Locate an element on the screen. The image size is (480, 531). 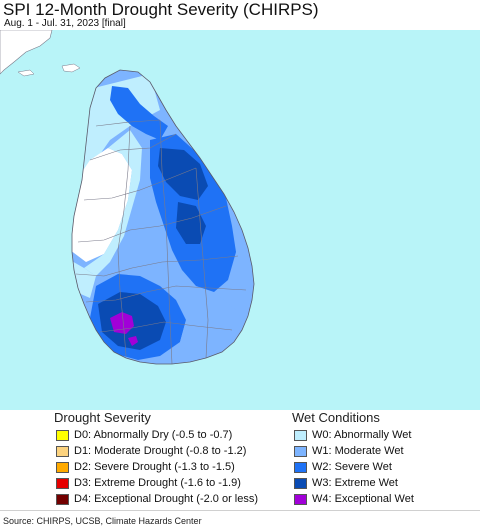
map-subtitle: Aug. 1 - Jul. 31, 2023 [final] is located at coordinates (65, 23).